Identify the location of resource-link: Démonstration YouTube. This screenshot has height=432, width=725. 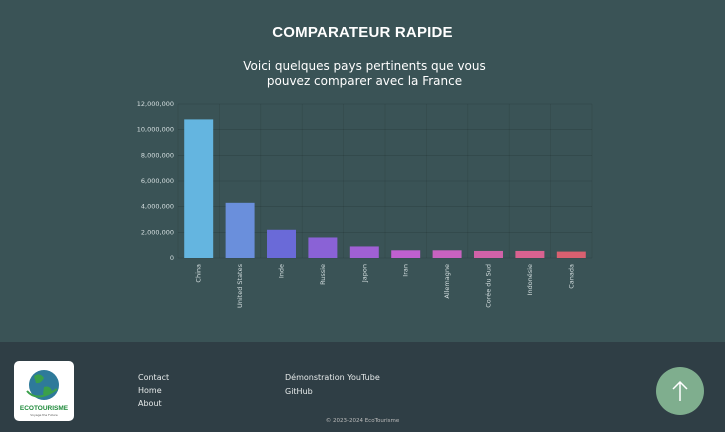
(332, 377).